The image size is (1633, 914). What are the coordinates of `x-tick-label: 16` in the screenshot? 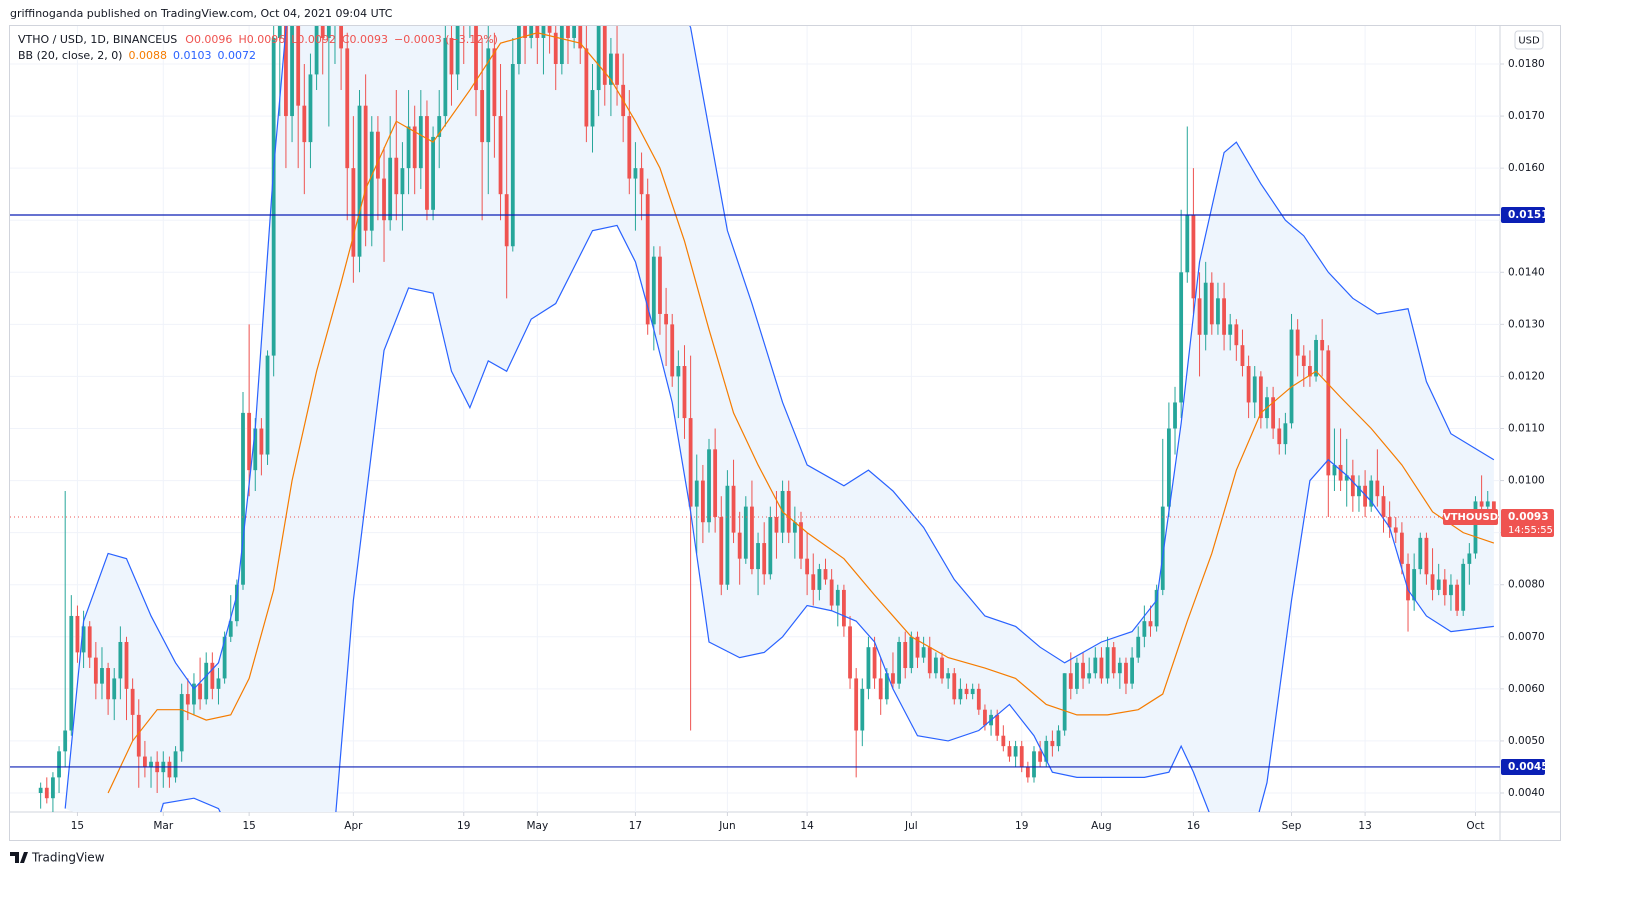 It's located at (1194, 826).